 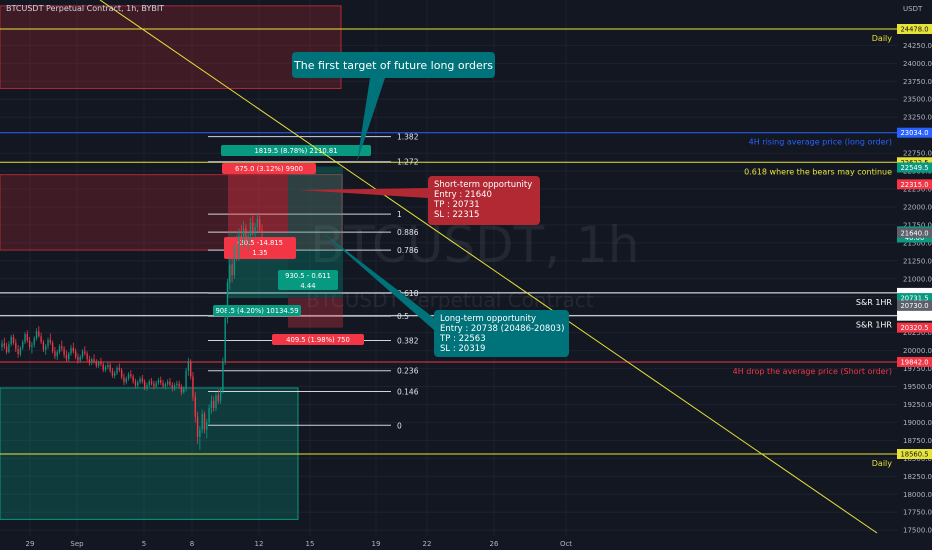 I want to click on price-tag-text: 23034.0, so click(x=914, y=133).